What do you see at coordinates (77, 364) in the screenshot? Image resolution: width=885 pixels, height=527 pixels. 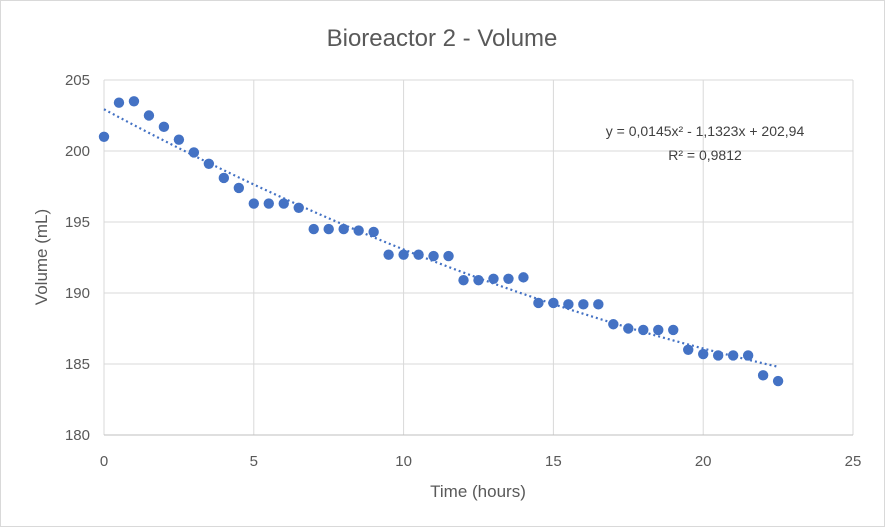 I see `y-tick-label: 185` at bounding box center [77, 364].